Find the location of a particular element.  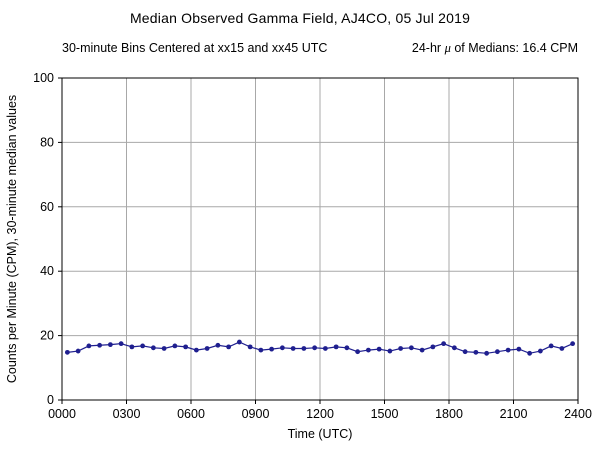

x-tick-label: 1800 is located at coordinates (449, 414).